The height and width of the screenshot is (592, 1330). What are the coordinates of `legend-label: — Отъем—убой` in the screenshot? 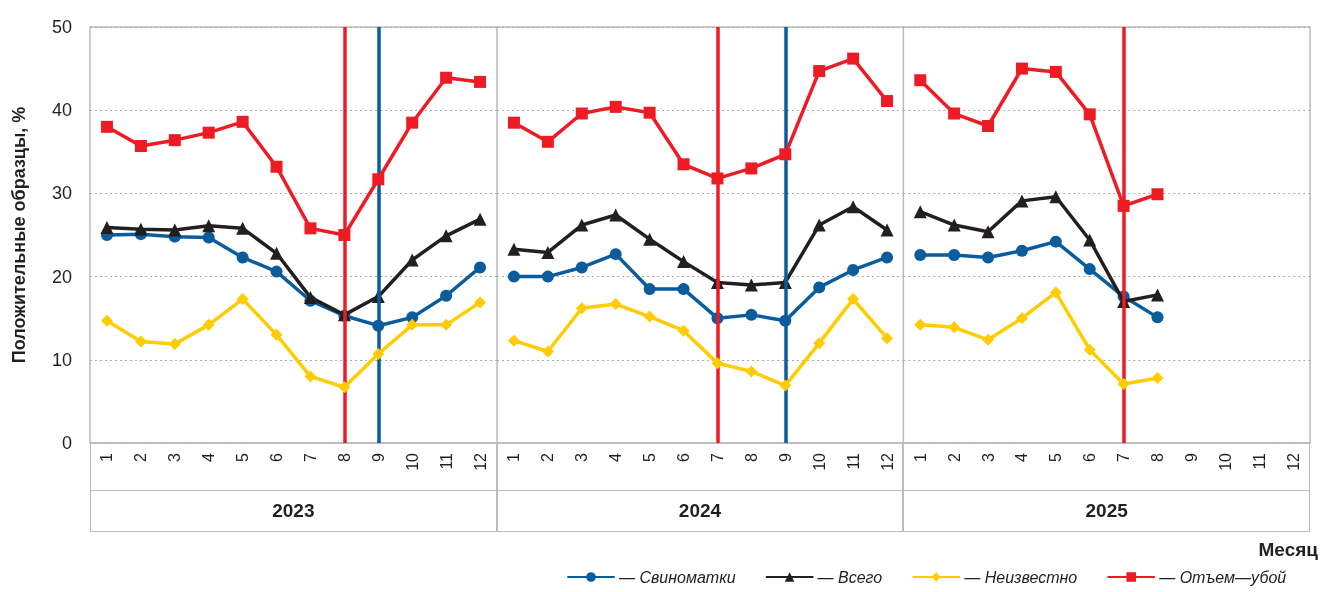 It's located at (1222, 577).